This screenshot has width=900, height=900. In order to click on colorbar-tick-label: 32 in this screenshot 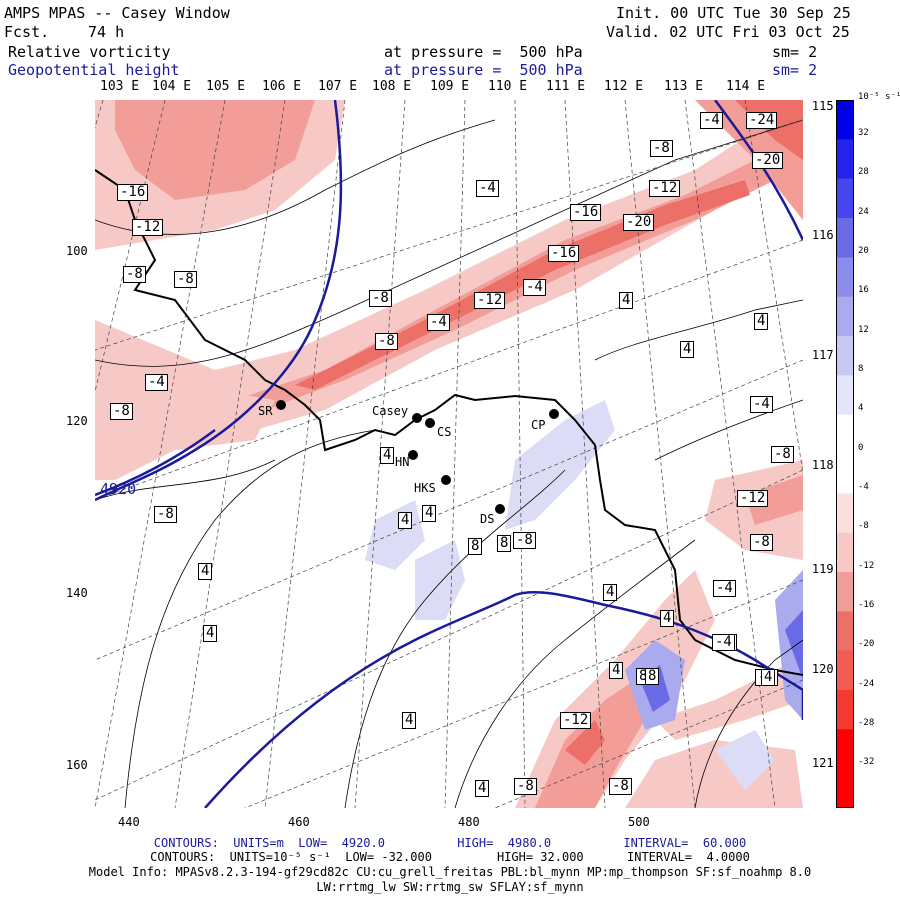, I will do `click(863, 133)`.